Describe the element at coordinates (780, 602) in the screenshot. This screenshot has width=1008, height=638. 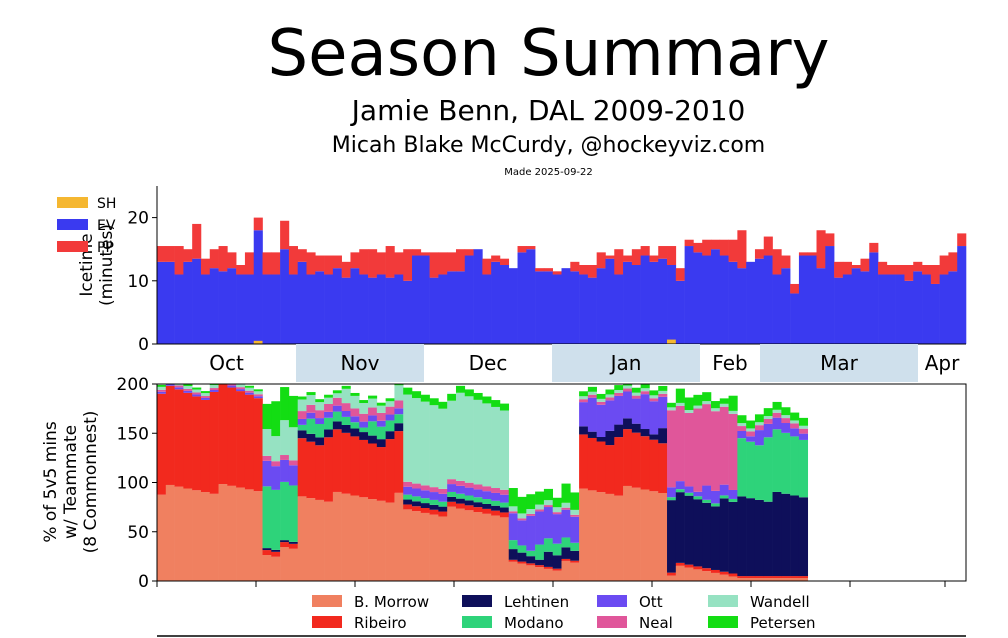
I see `legend-label-wandell: Wandell` at that location.